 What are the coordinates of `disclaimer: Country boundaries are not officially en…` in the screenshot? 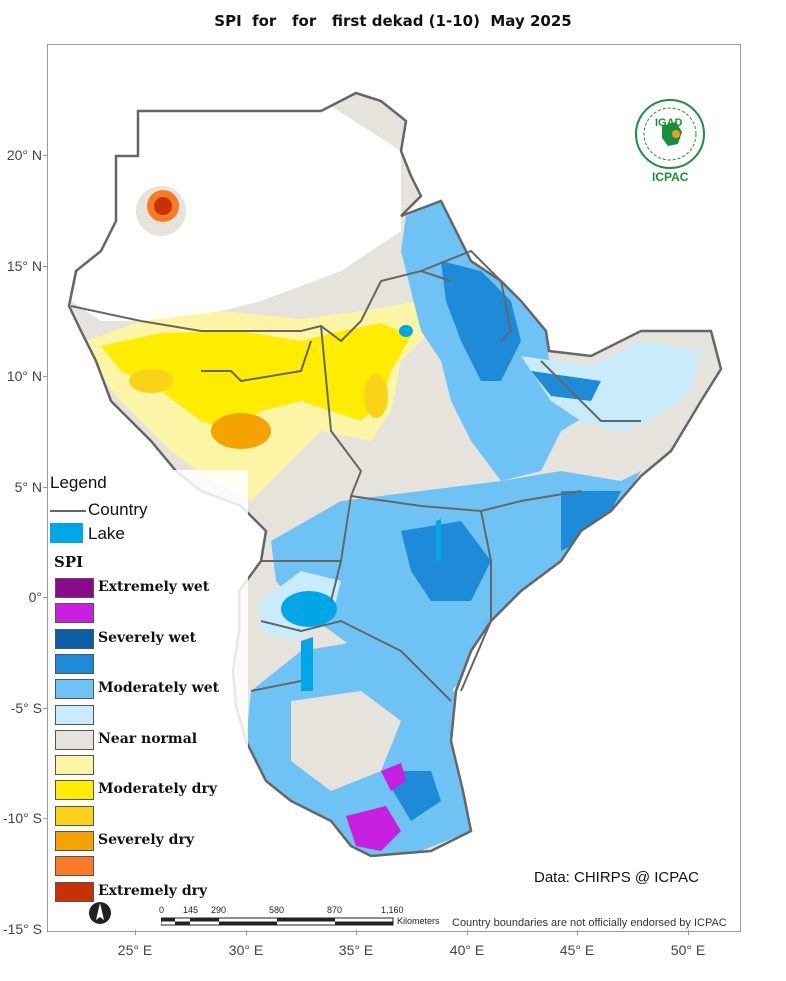 It's located at (589, 923).